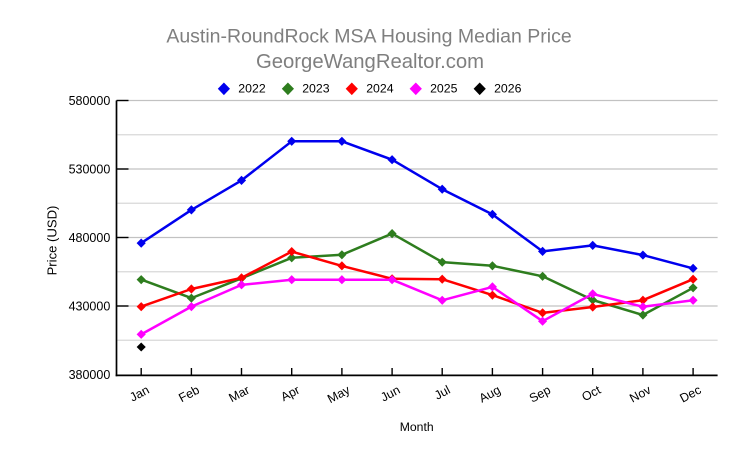  What do you see at coordinates (90, 375) in the screenshot?
I see `svg-text: 380000` at bounding box center [90, 375].